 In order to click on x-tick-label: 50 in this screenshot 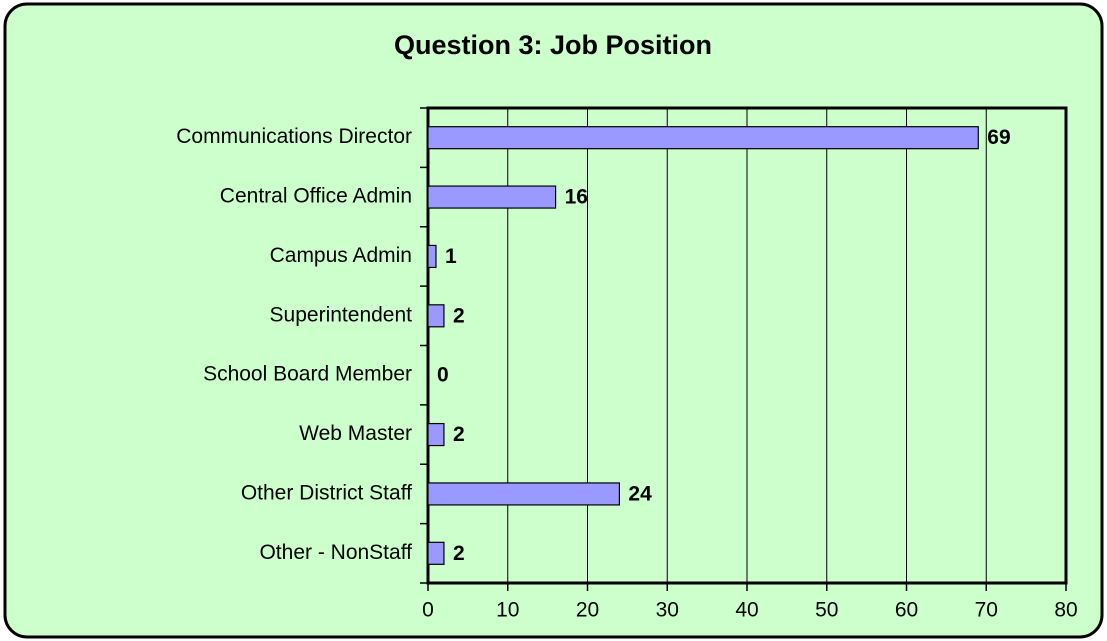, I will do `click(826, 610)`.